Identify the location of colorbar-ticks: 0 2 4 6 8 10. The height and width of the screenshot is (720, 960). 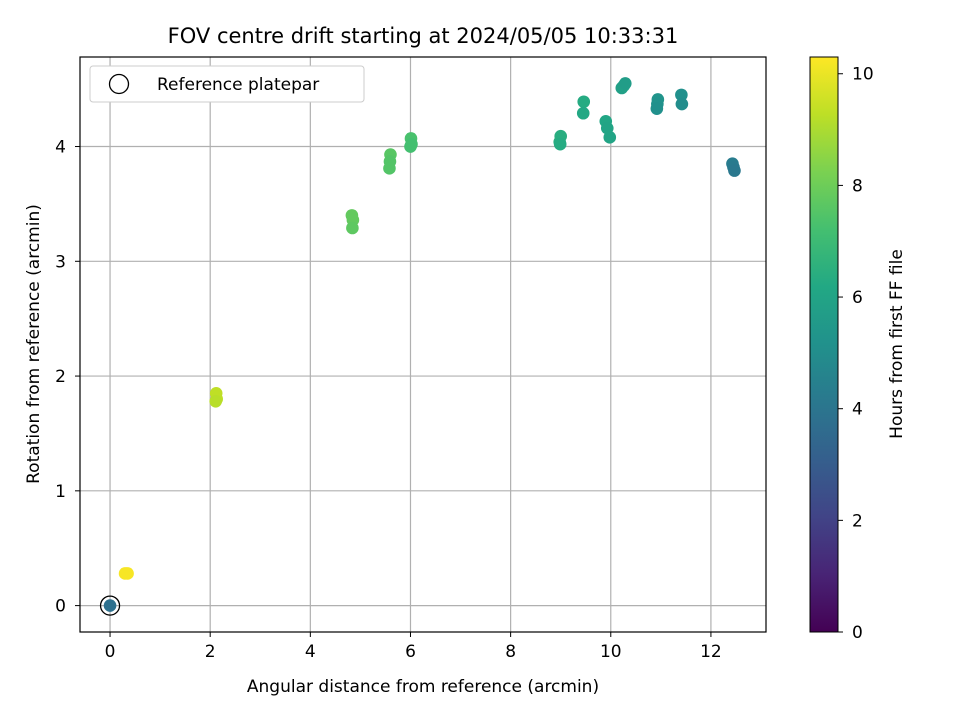
(856, 354).